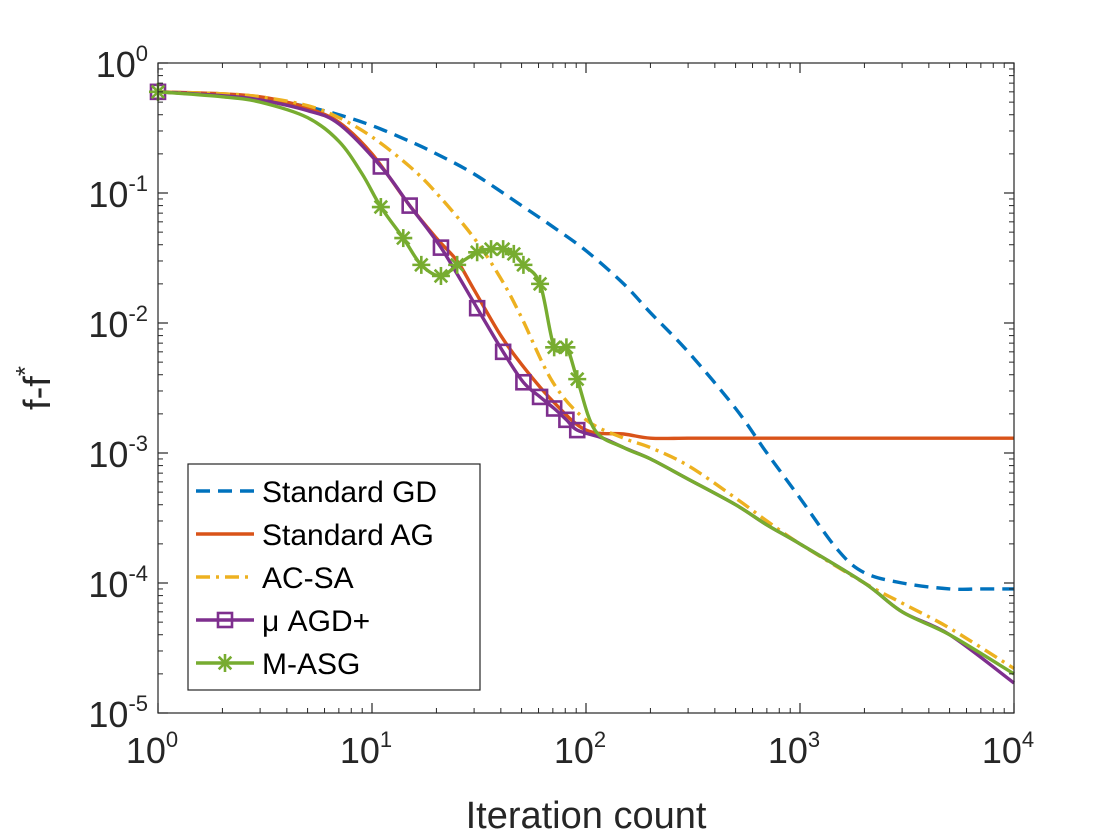 The height and width of the screenshot is (840, 1120). What do you see at coordinates (316, 621) in the screenshot?
I see `legend-label: μ AGD+` at bounding box center [316, 621].